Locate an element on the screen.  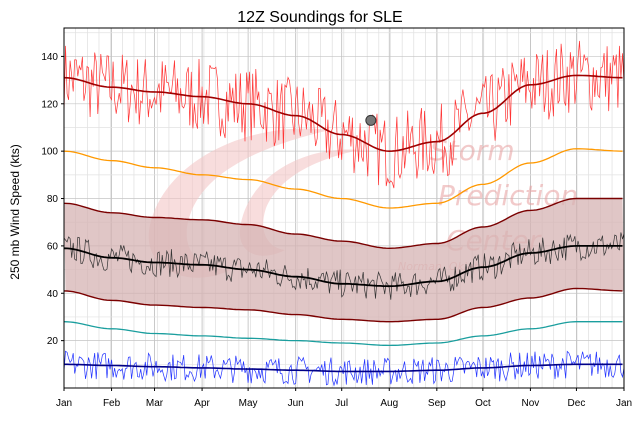
series-mean_smooth is located at coordinates (343, 266).